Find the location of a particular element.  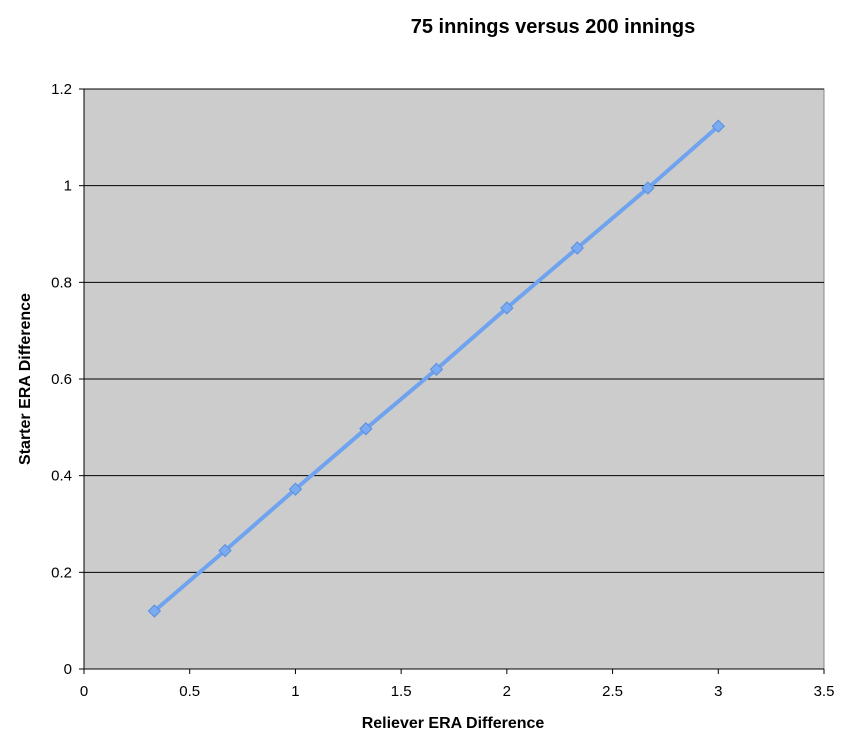

y-tick-label: 0.6 is located at coordinates (61, 379).